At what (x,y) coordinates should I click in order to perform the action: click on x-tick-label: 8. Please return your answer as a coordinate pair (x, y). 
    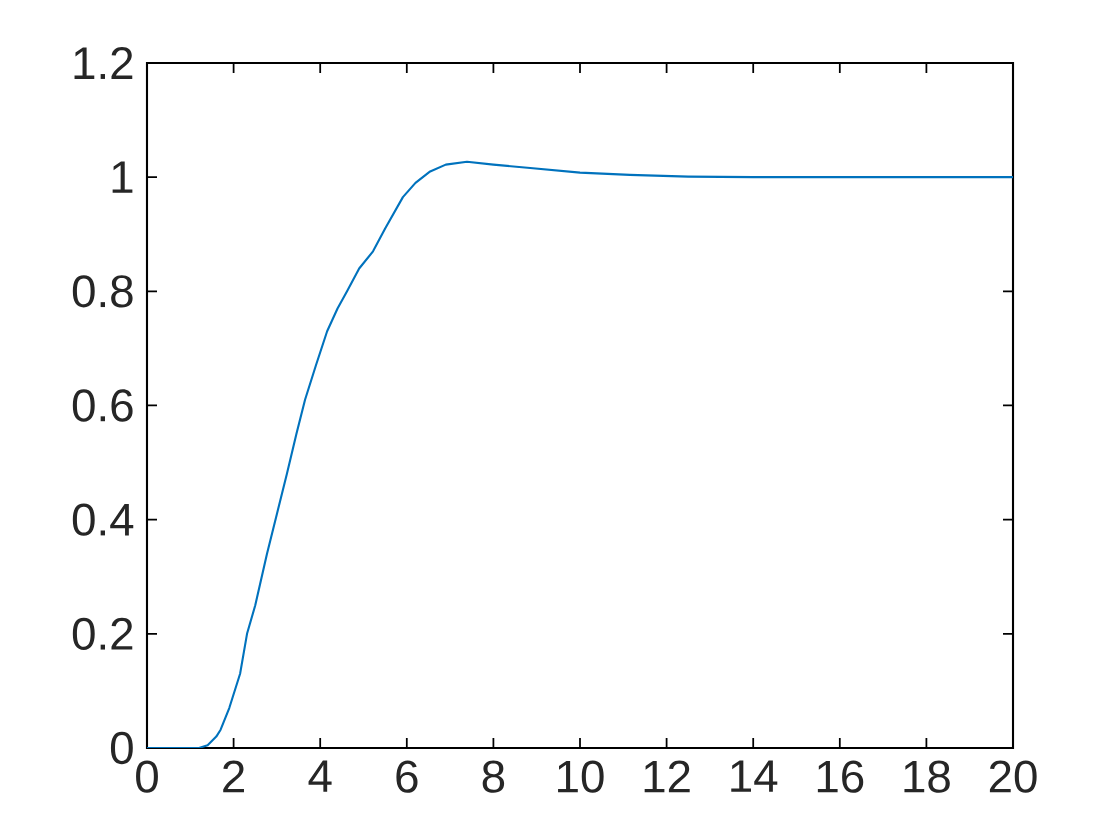
    Looking at the image, I should click on (493, 776).